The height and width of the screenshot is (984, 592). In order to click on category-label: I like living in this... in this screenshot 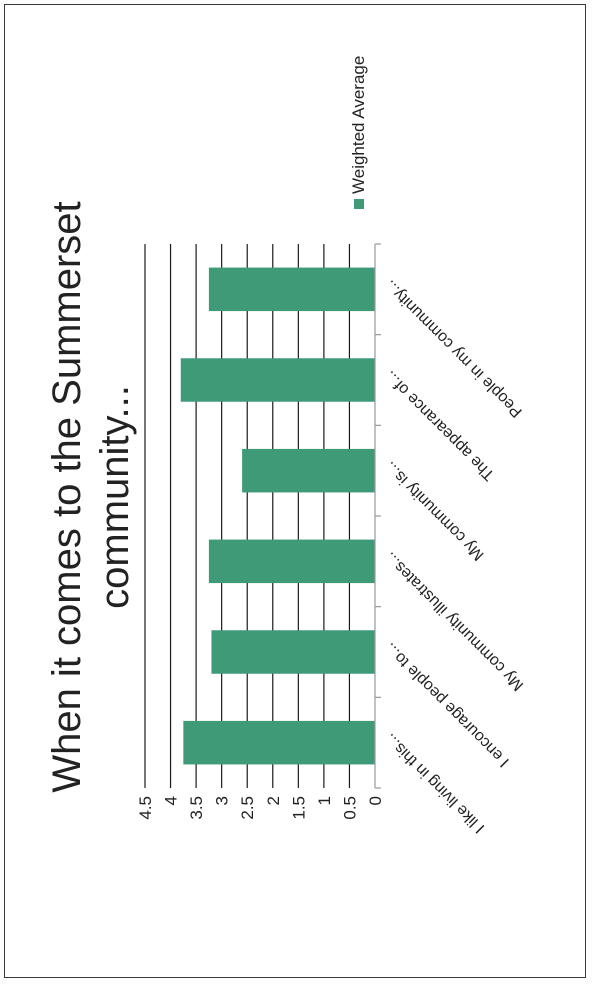, I will do `click(435, 783)`.